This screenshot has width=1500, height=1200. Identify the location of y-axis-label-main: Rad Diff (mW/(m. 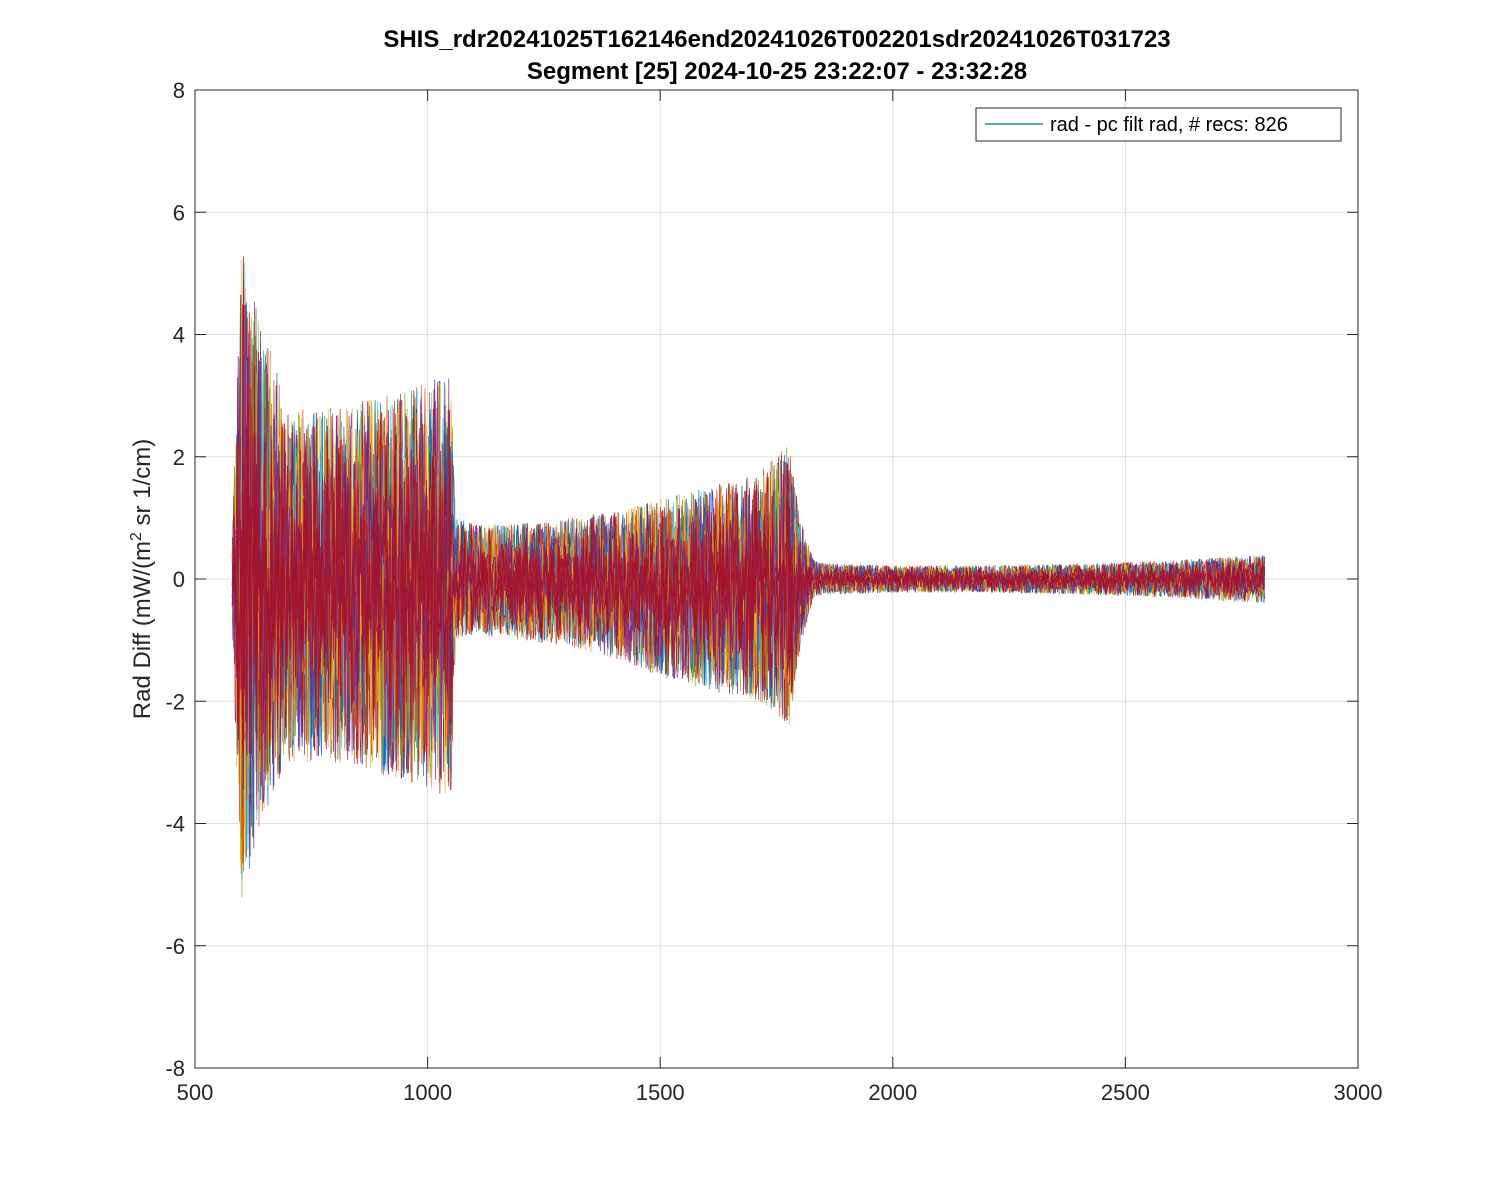
(142, 630).